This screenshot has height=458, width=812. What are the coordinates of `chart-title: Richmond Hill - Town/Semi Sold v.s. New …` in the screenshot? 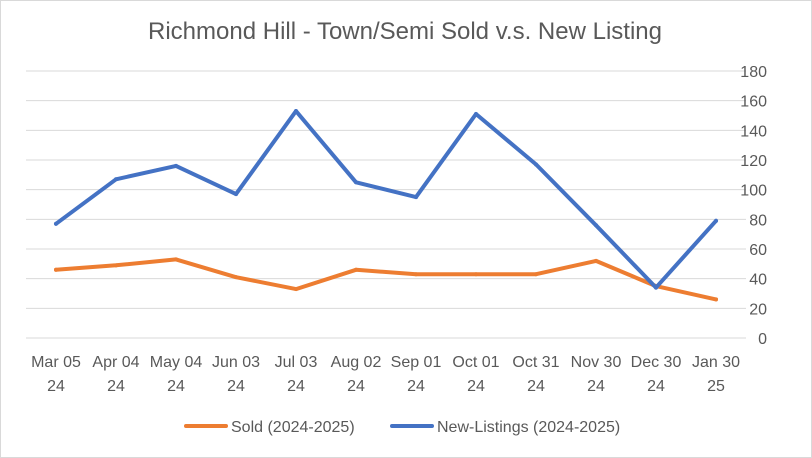 It's located at (405, 31).